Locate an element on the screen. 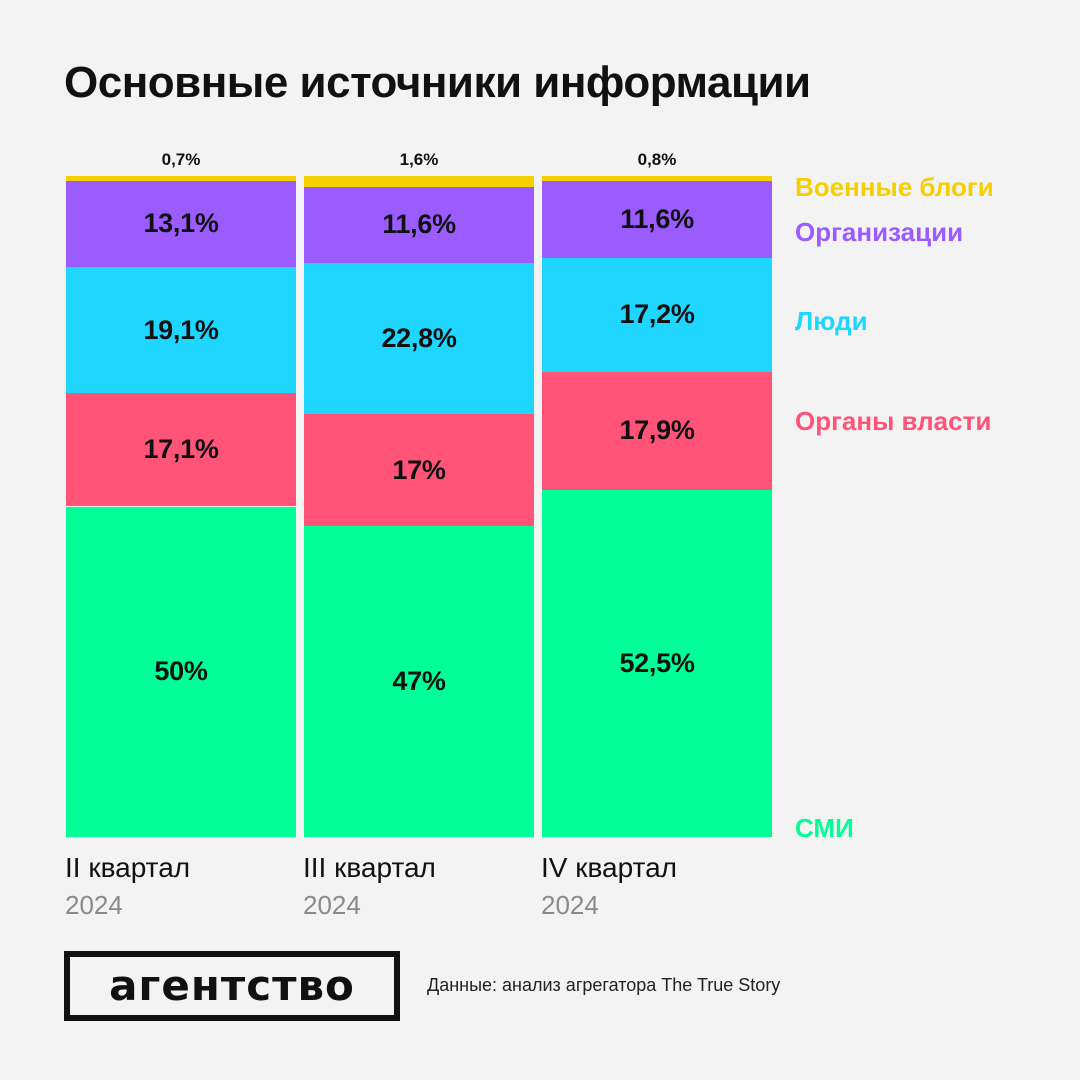 Image resolution: width=1080 pixels, height=1080 pixels. data-label: 19,1% is located at coordinates (181, 329).